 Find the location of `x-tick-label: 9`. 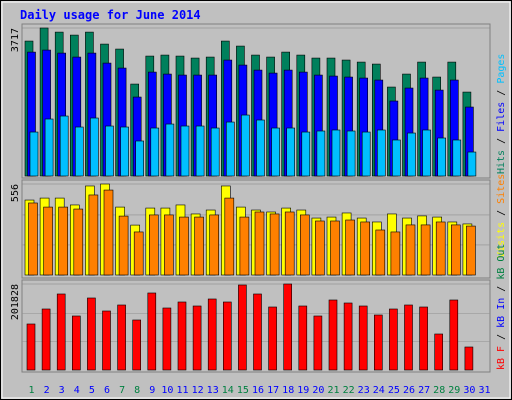

x-tick-label: 9 is located at coordinates (152, 390).